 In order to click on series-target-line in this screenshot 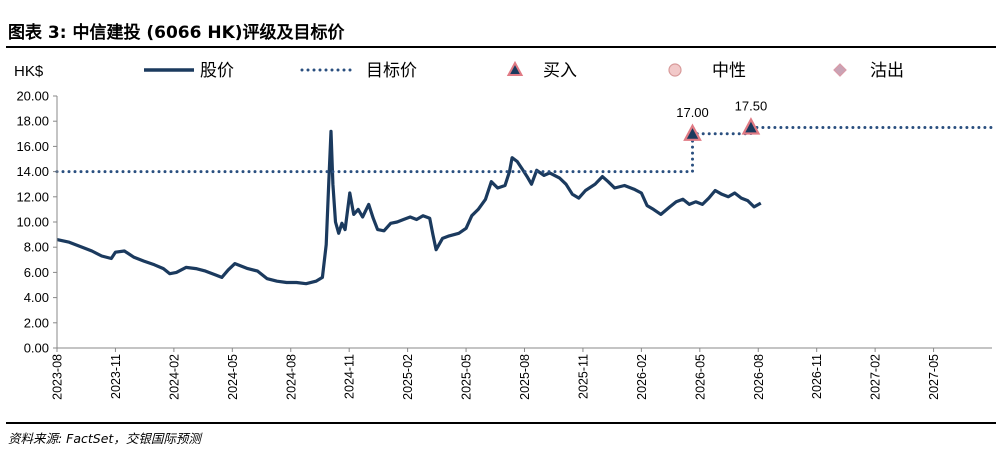, I will do `click(524, 150)`.